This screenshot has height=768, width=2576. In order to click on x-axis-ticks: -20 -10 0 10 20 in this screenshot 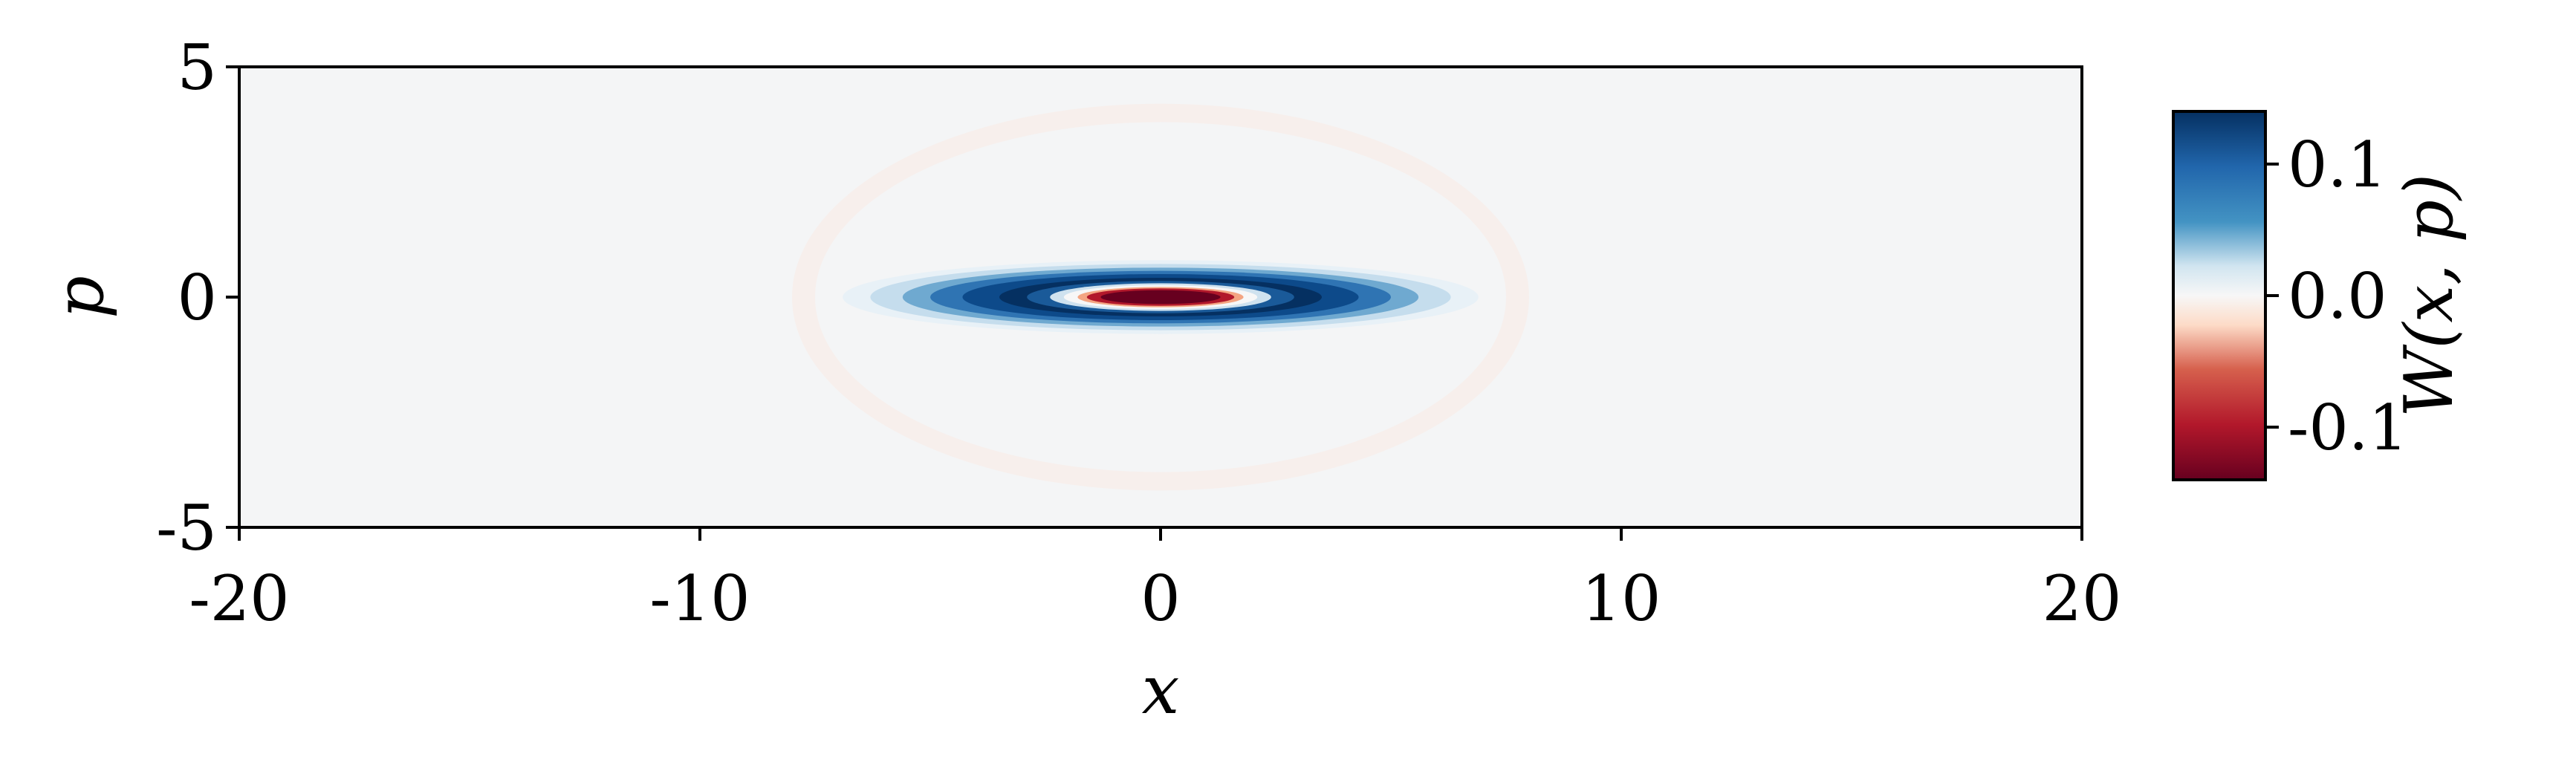, I will do `click(1155, 581)`.